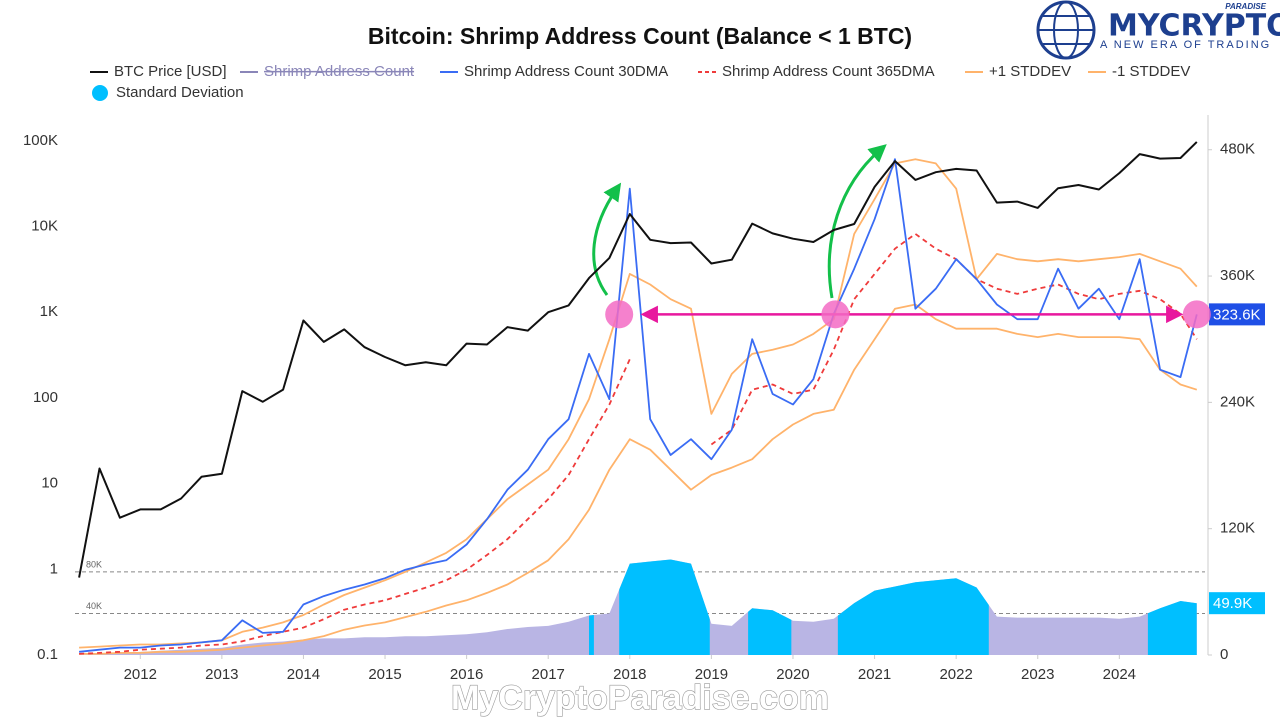  Describe the element at coordinates (1237, 149) in the screenshot. I see `y2-tick-label: 480K` at that location.